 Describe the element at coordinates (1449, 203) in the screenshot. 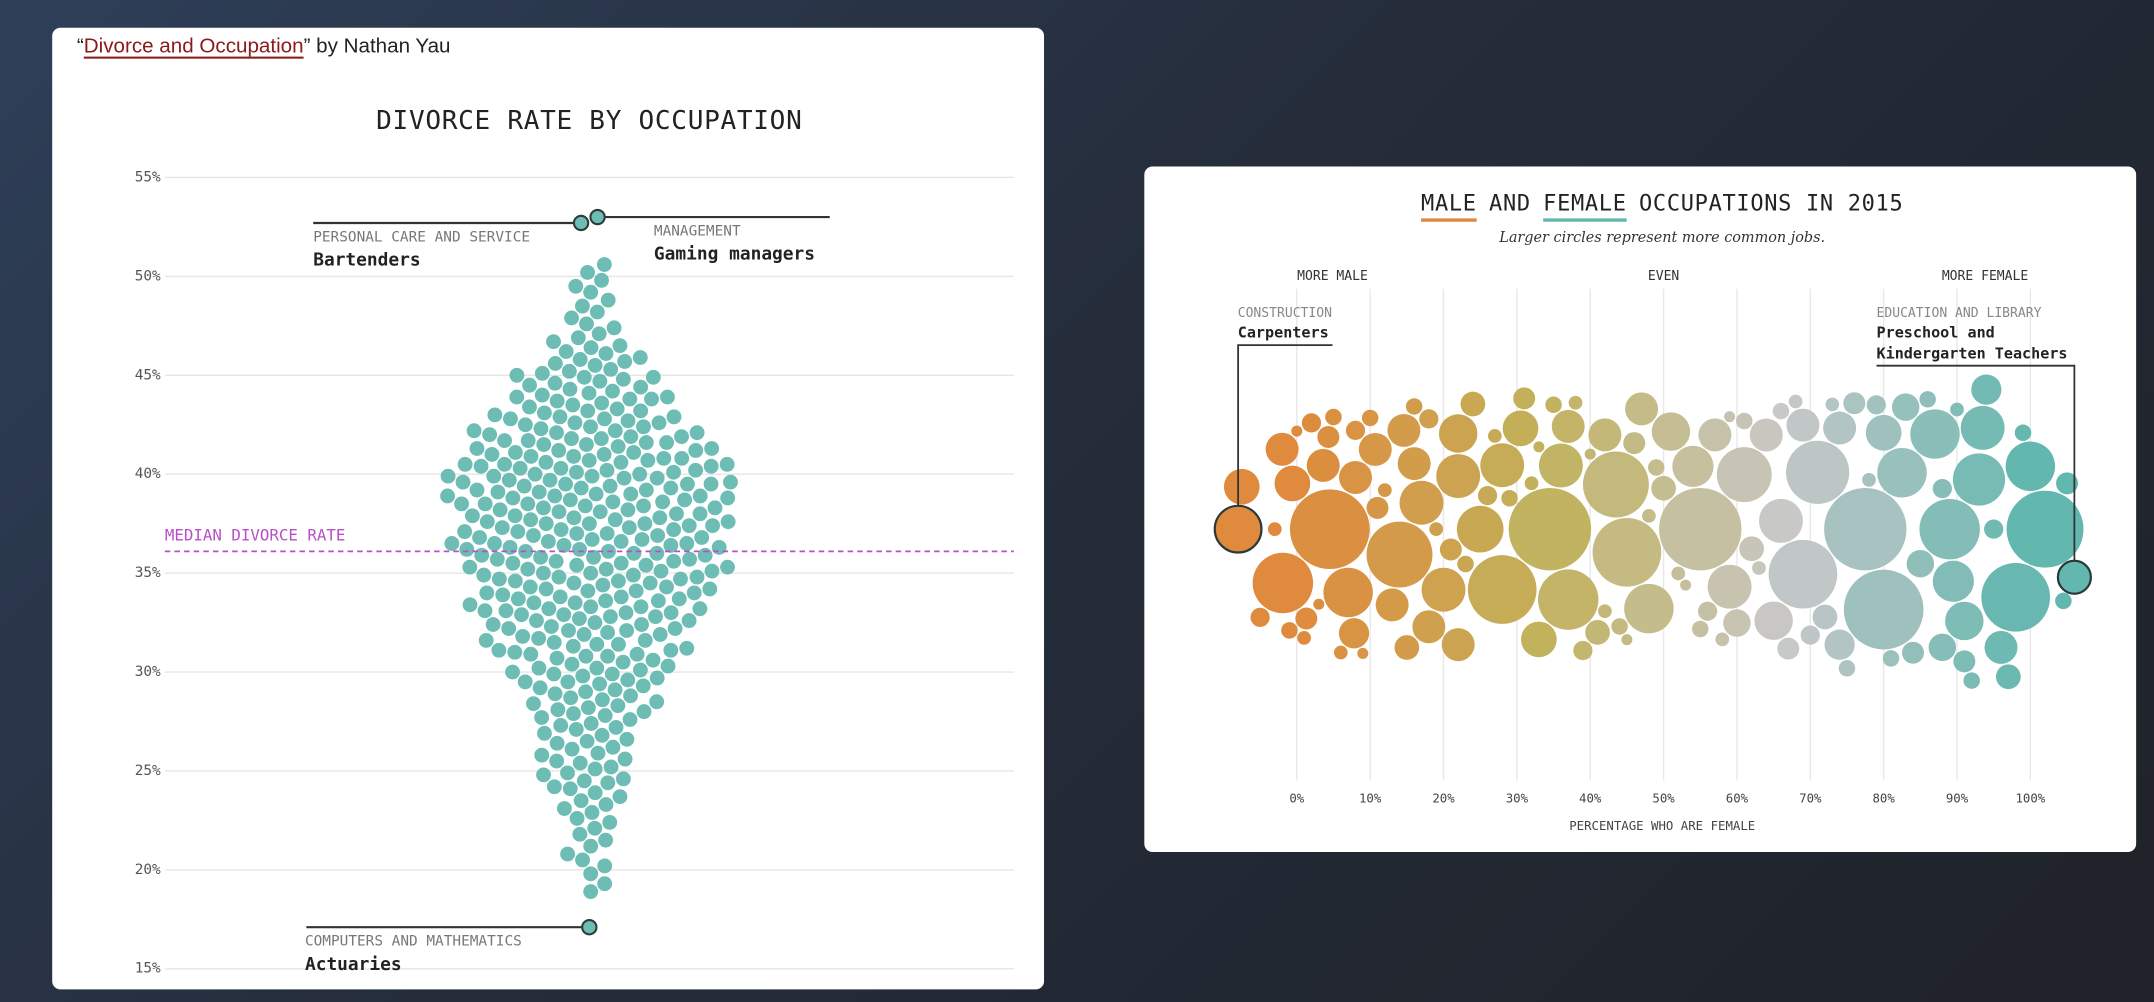

I see `title-part: MALE` at that location.